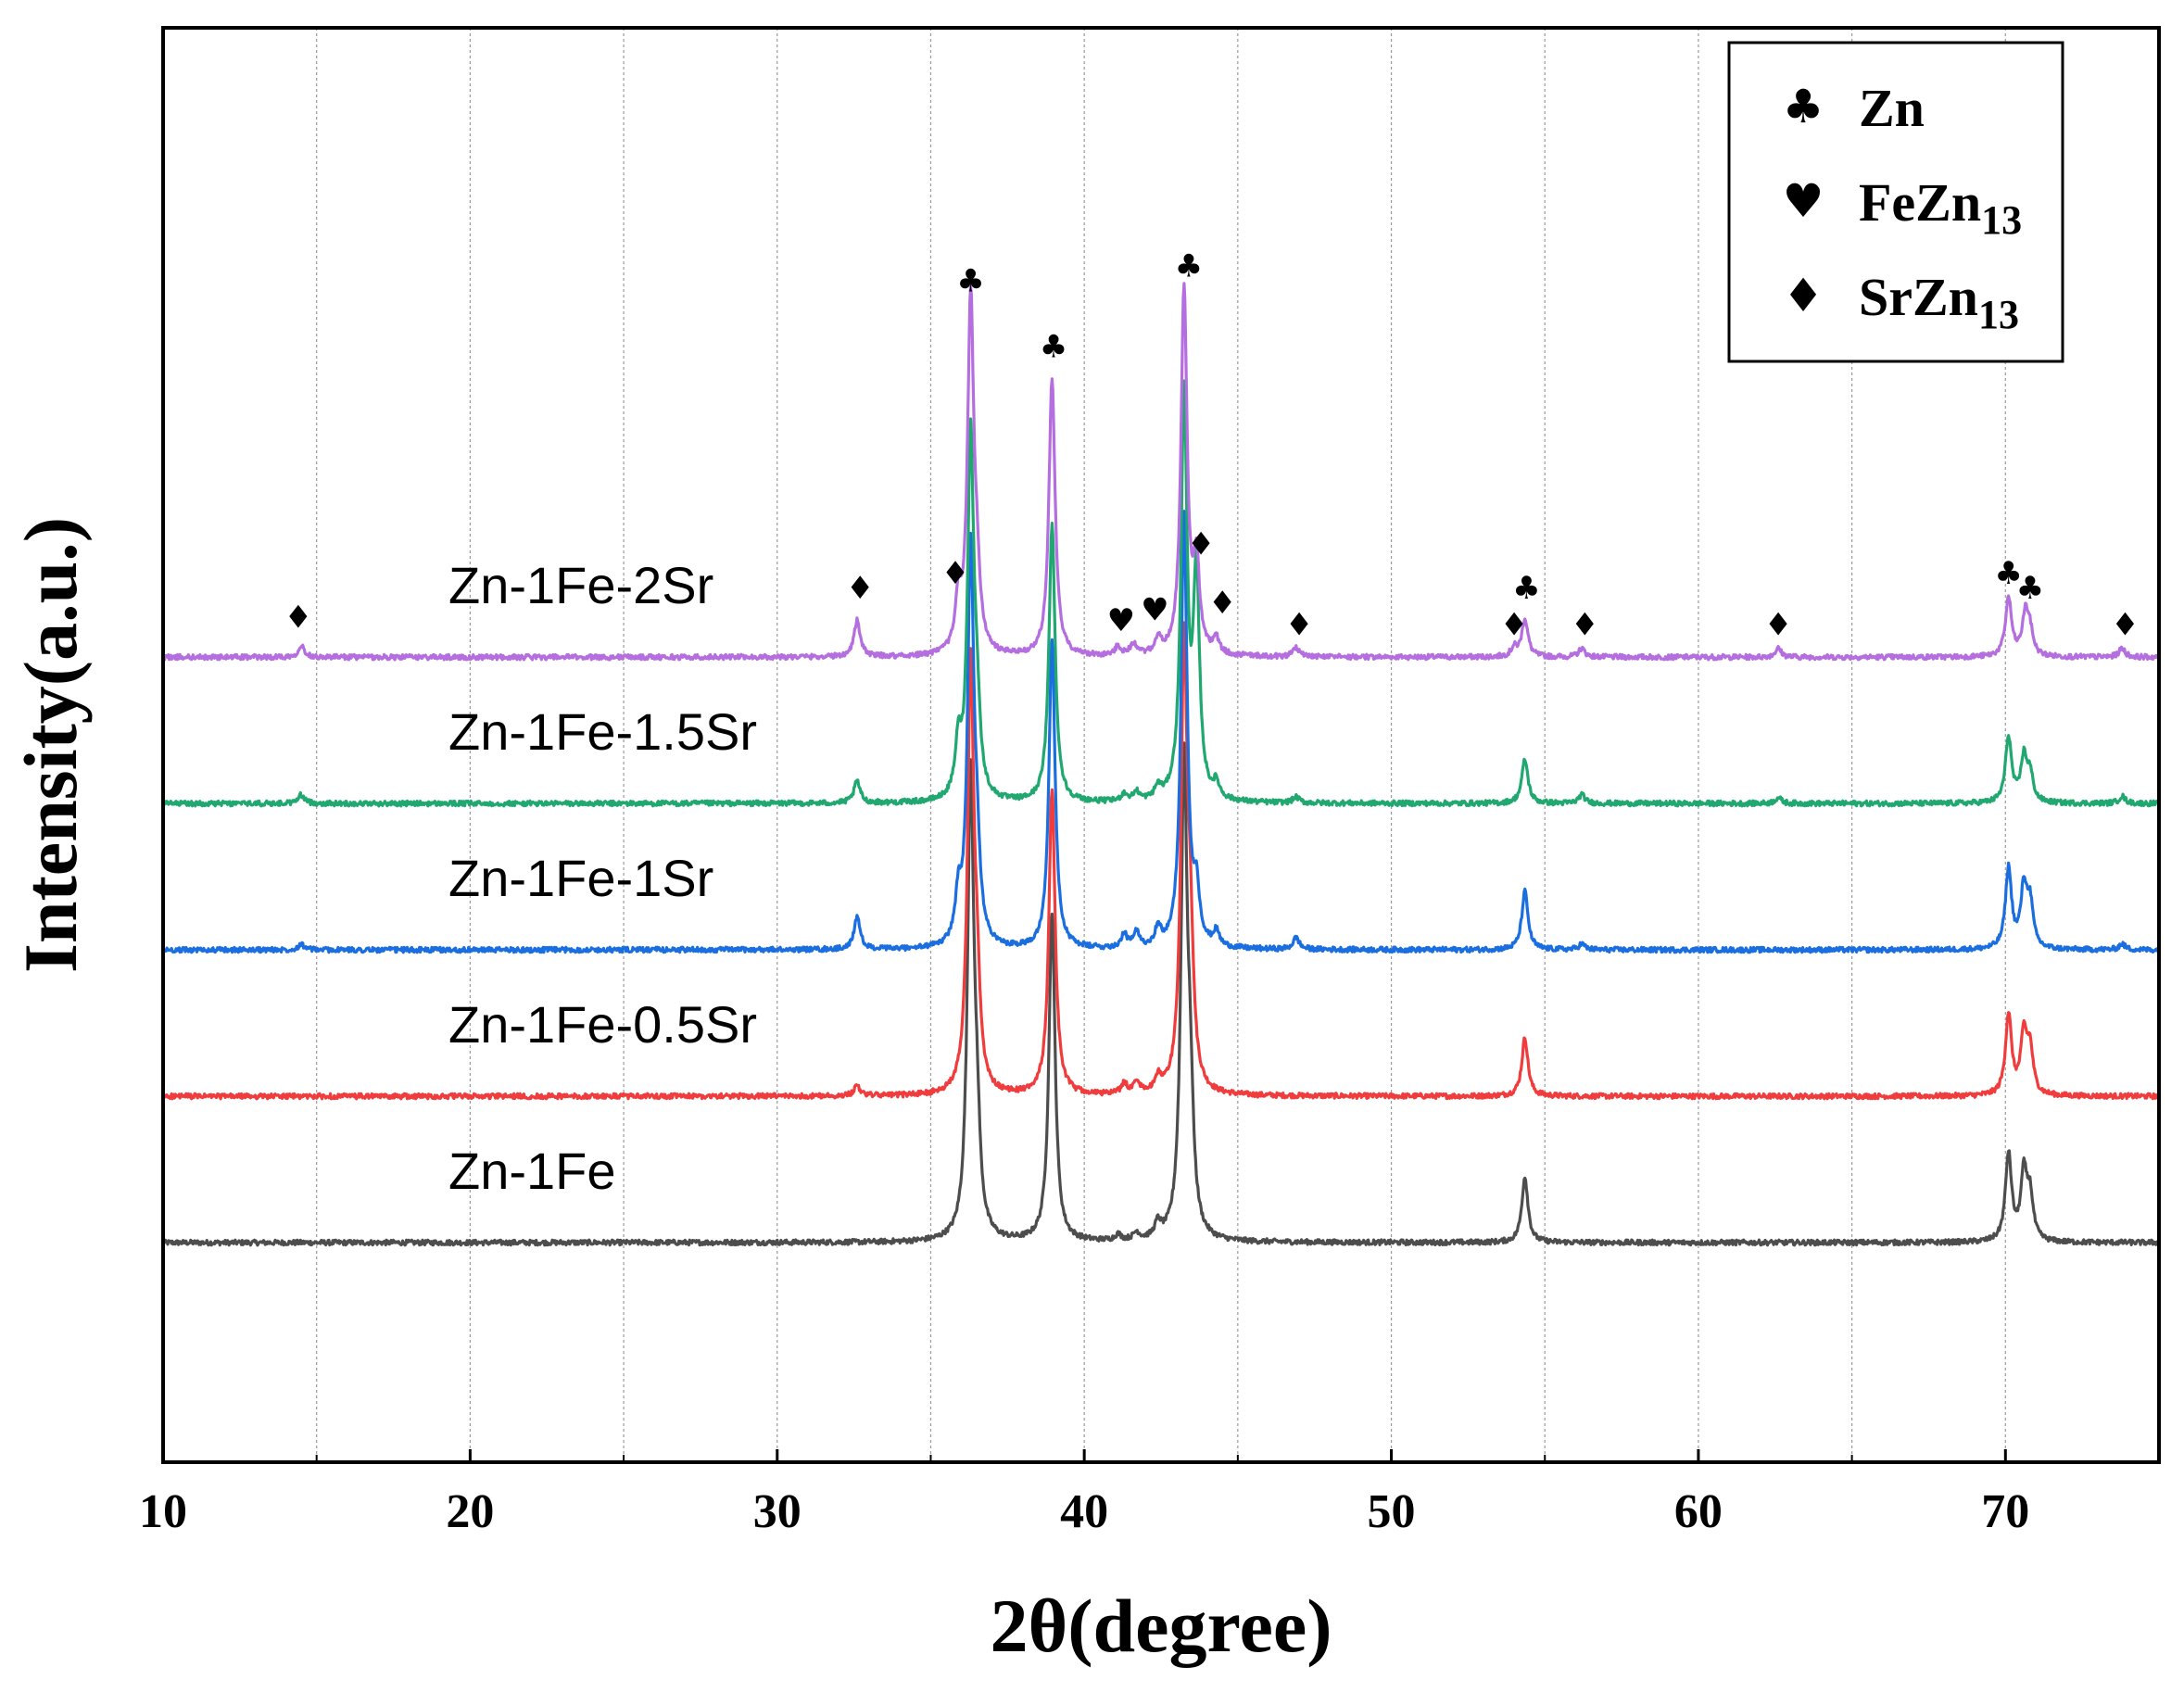  Describe the element at coordinates (777, 1511) in the screenshot. I see `x-tick-label: 30` at that location.